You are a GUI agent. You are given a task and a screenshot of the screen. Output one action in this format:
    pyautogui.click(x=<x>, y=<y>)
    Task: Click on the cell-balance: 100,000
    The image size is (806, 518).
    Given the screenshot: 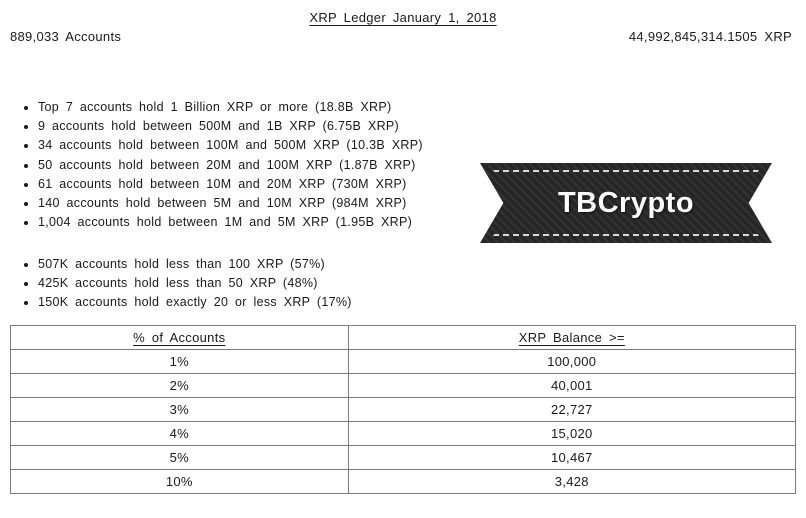 What is the action you would take?
    pyautogui.click(x=572, y=361)
    